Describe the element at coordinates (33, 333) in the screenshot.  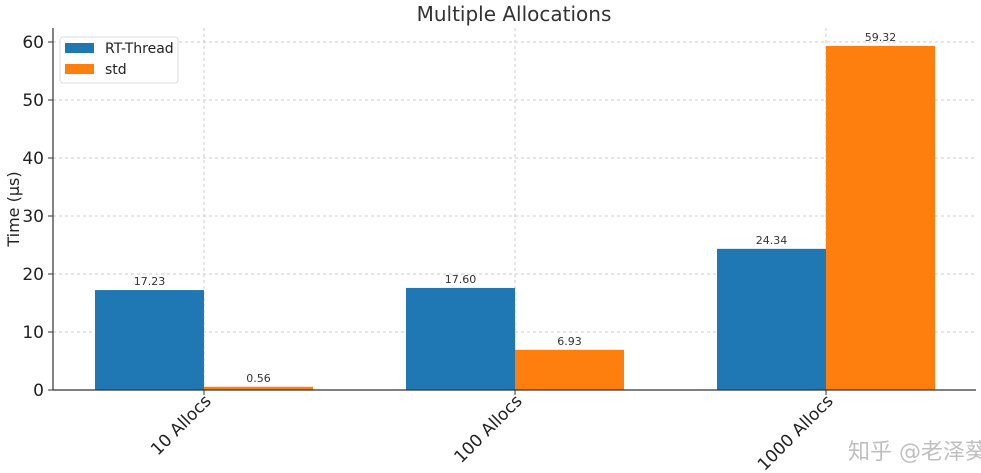
I see `y-tick-label: 10` at that location.